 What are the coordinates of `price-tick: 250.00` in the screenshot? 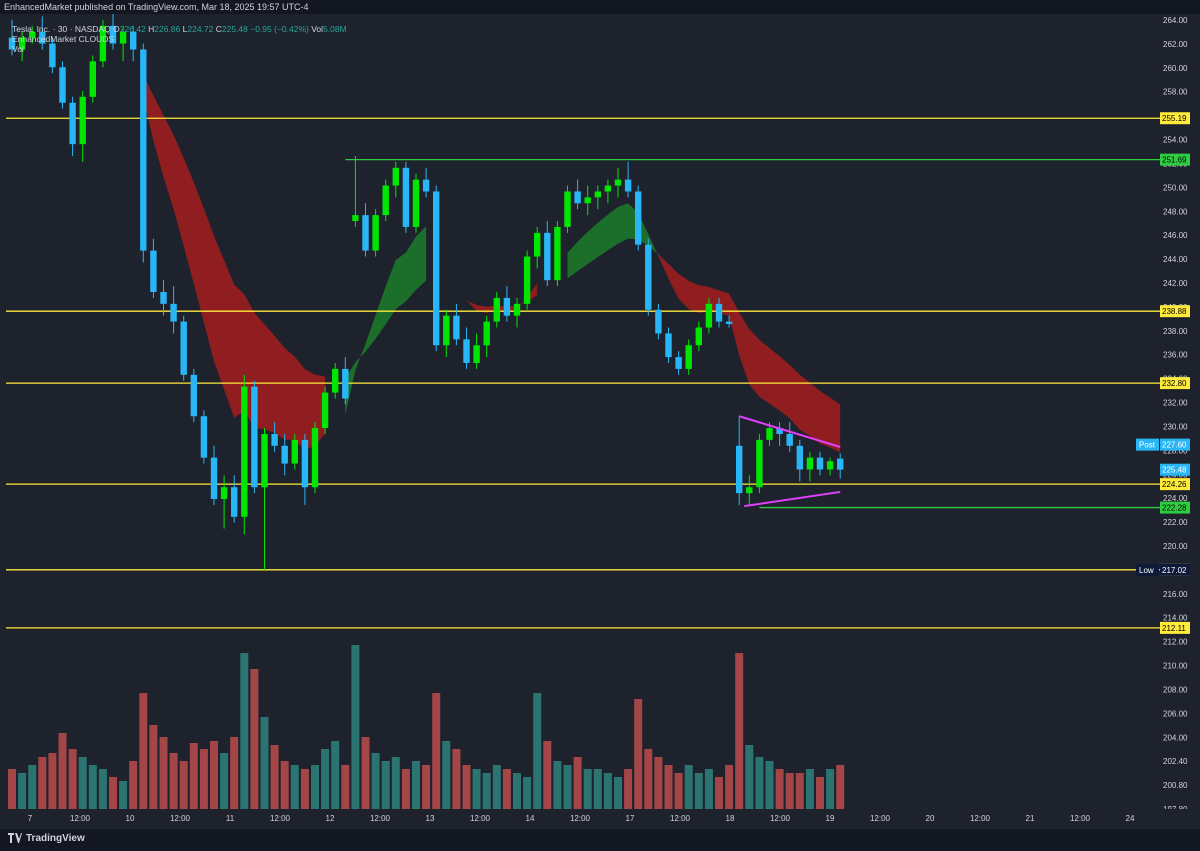 It's located at (1175, 187).